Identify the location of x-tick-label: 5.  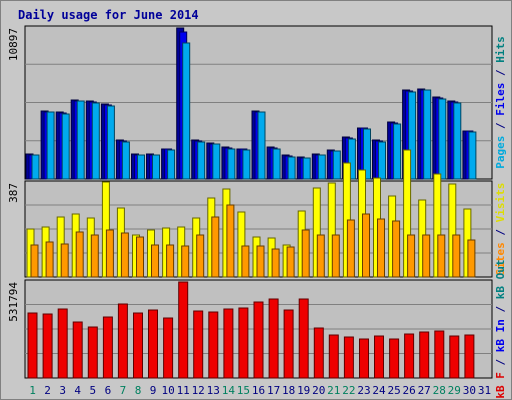
(92, 390).